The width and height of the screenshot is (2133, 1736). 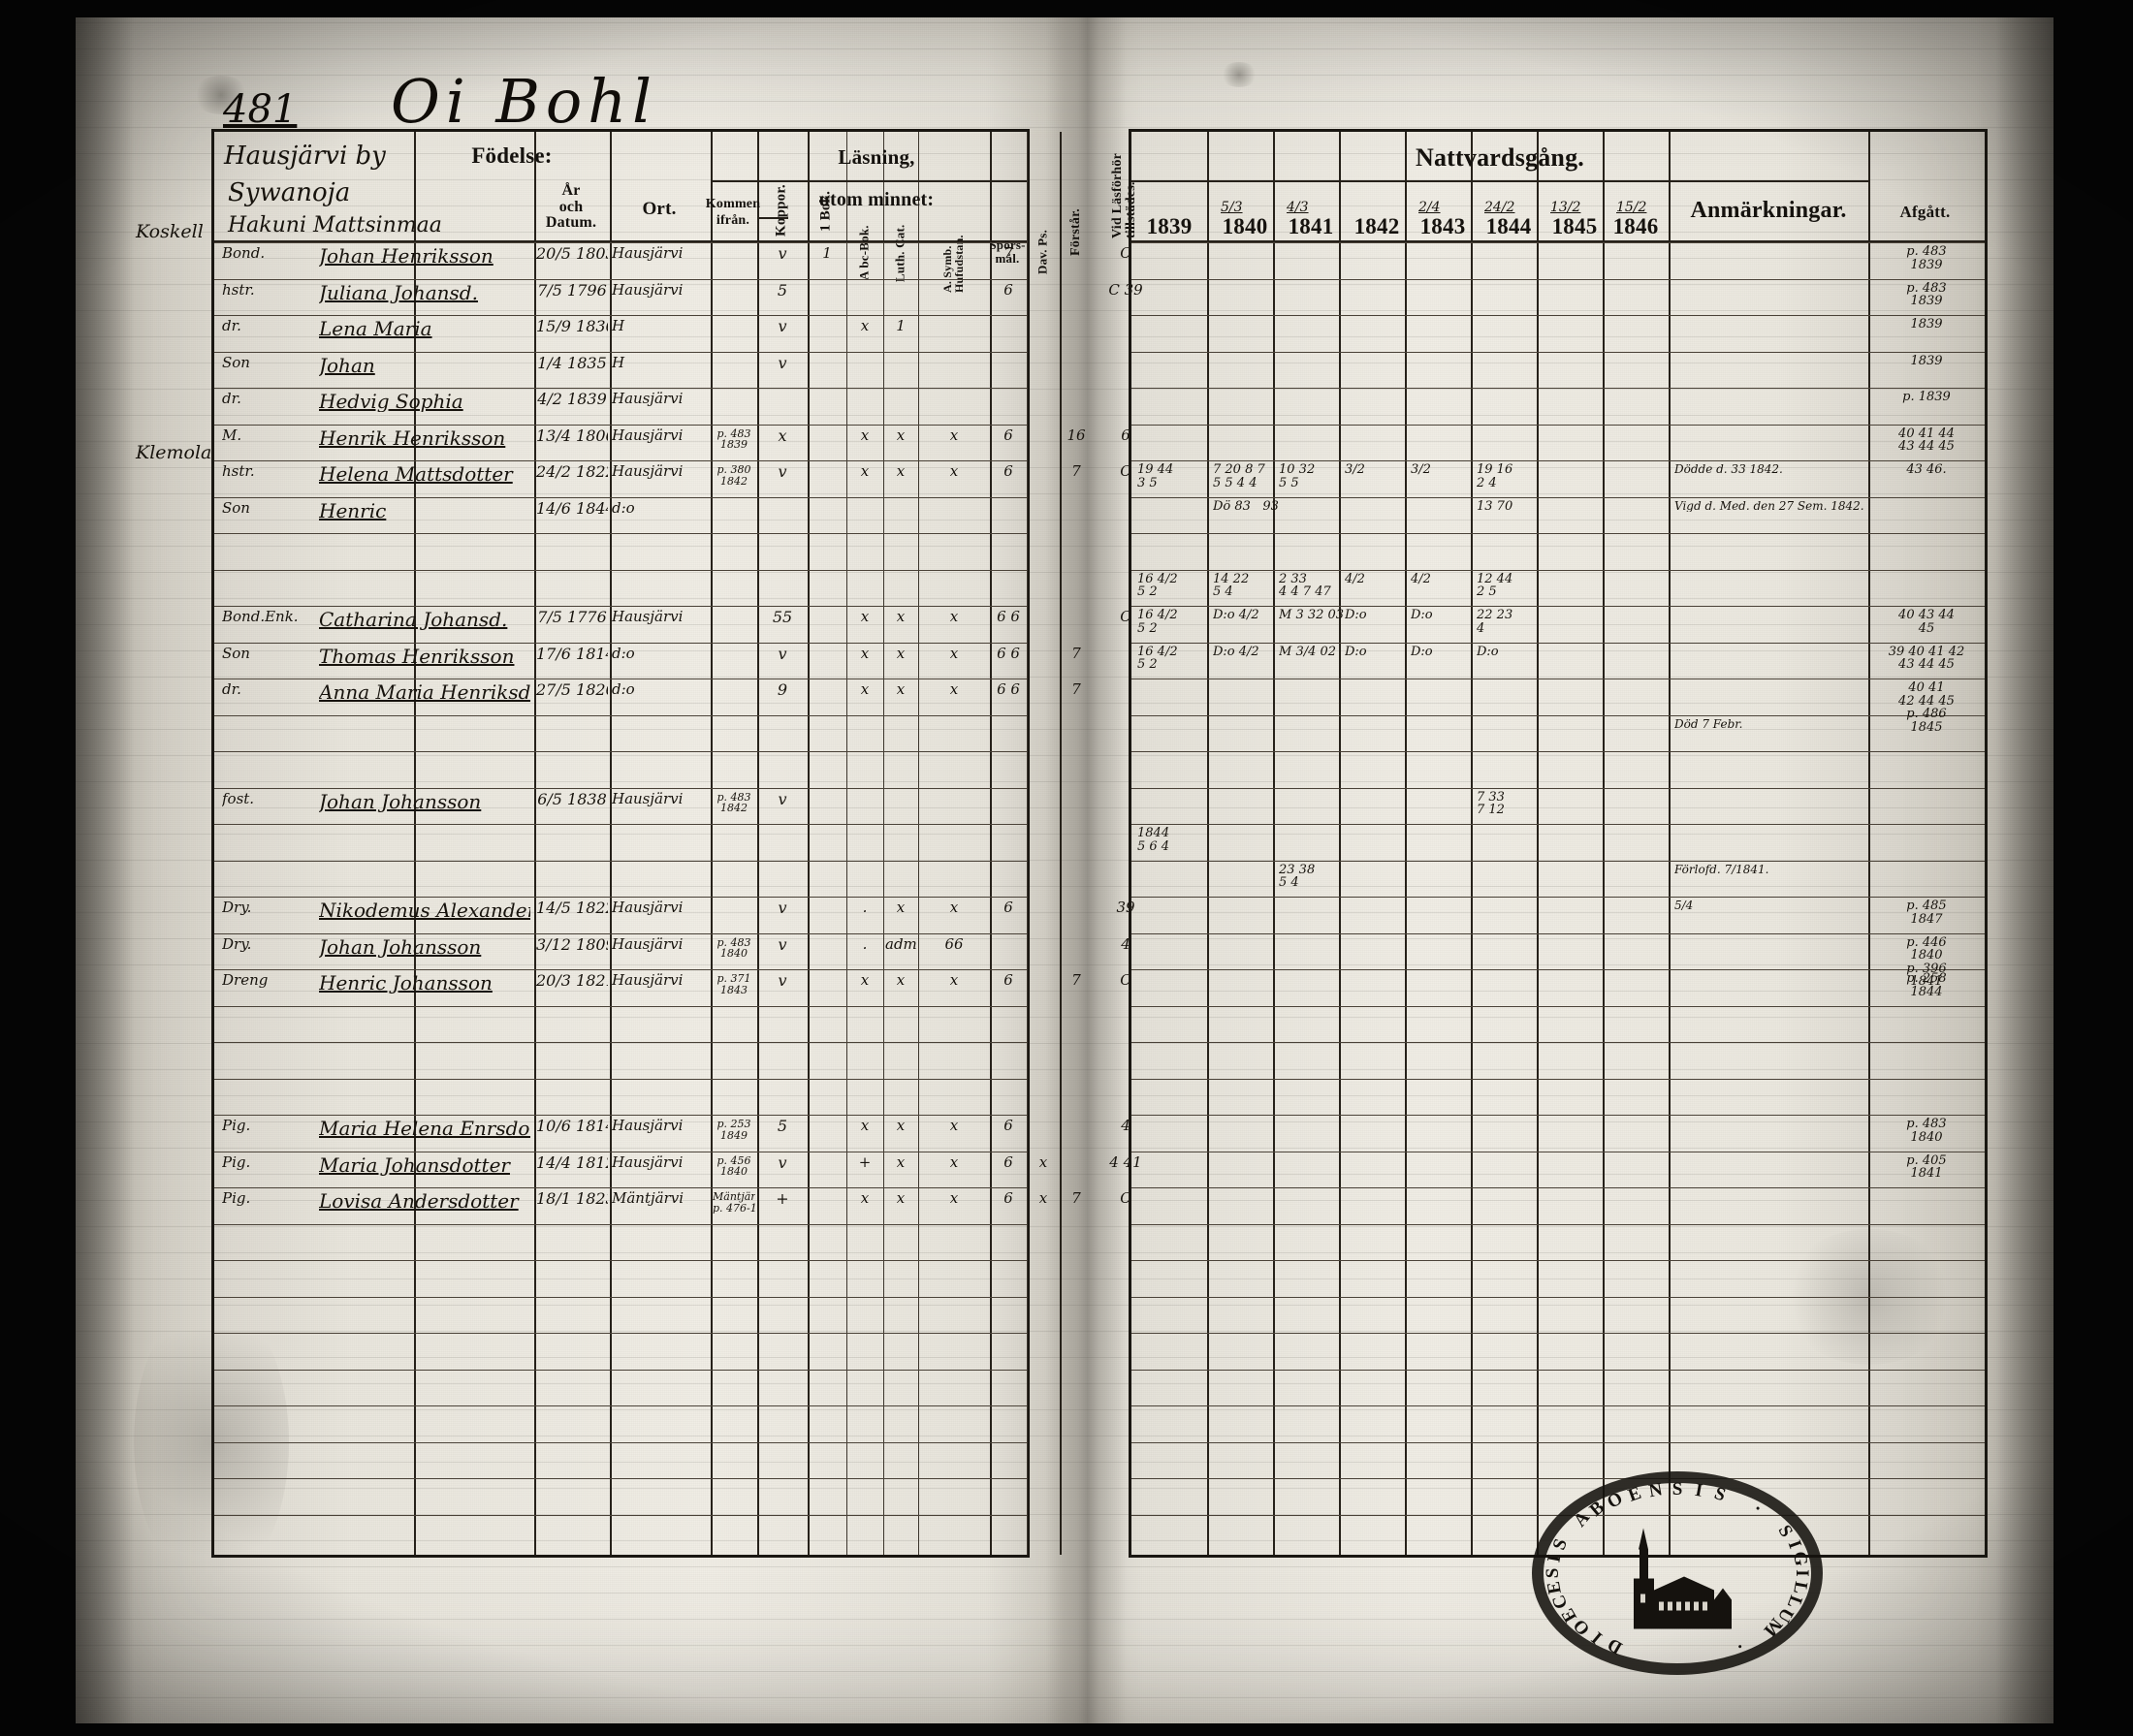 What do you see at coordinates (865, 944) in the screenshot?
I see `cell-abc: .` at bounding box center [865, 944].